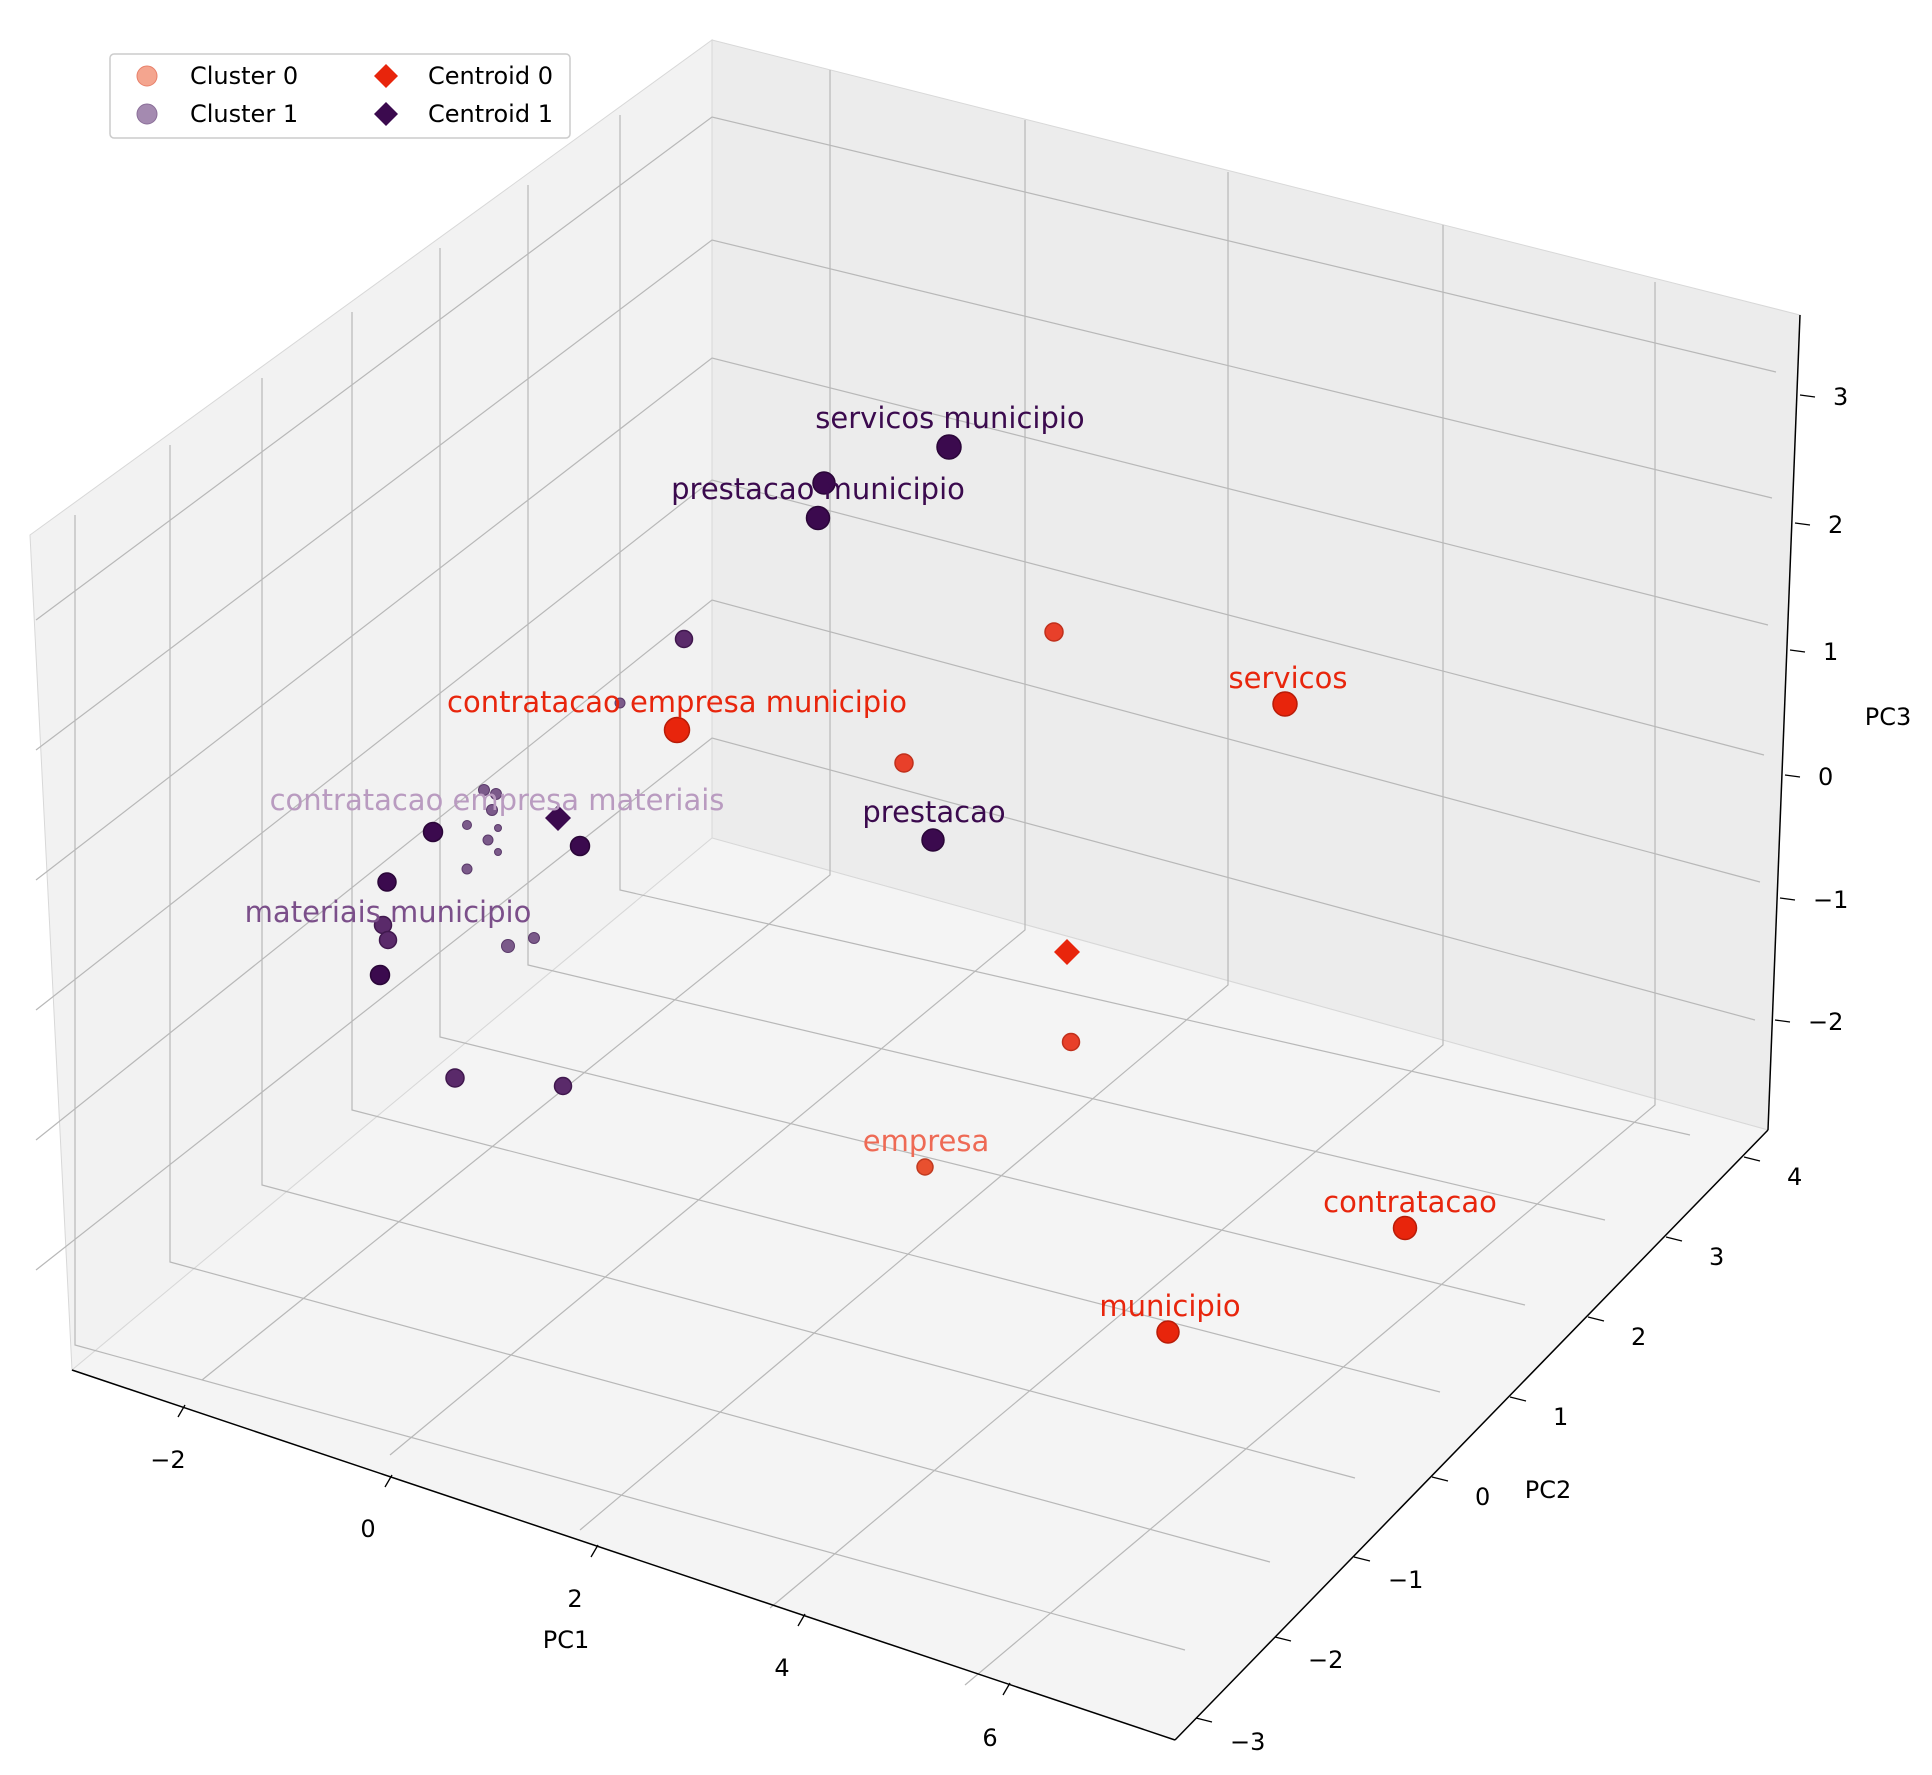  What do you see at coordinates (933, 840) in the screenshot?
I see `point-prestacao` at bounding box center [933, 840].